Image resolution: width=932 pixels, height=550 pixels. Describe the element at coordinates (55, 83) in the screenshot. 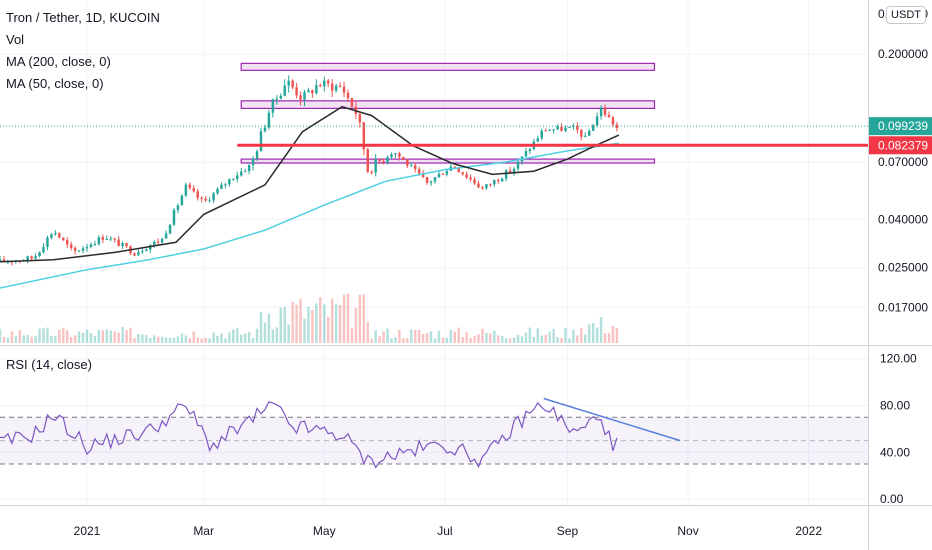

I see `legend-ma50: MA (50, close, 0)` at that location.